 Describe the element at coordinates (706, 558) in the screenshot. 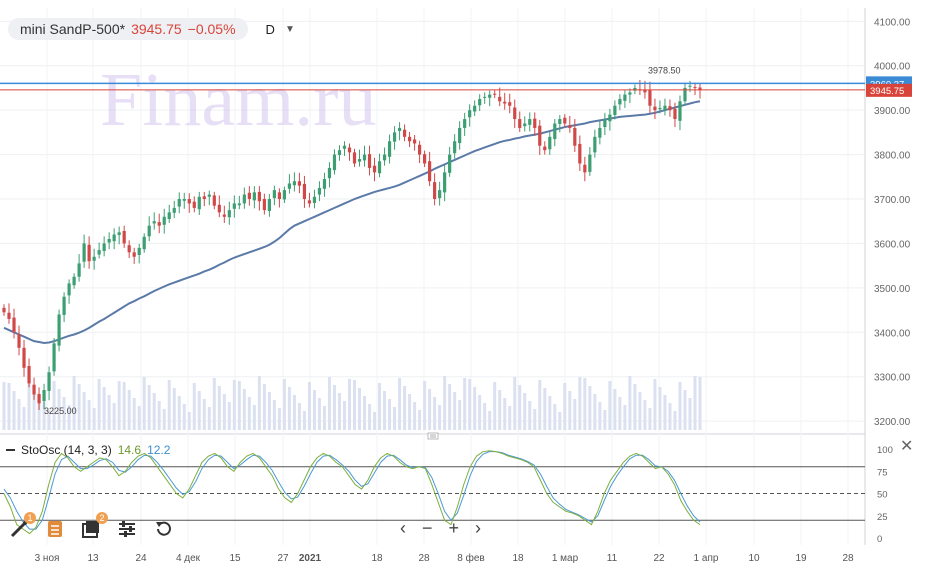

I see `time-tick-label: 1 апр` at that location.